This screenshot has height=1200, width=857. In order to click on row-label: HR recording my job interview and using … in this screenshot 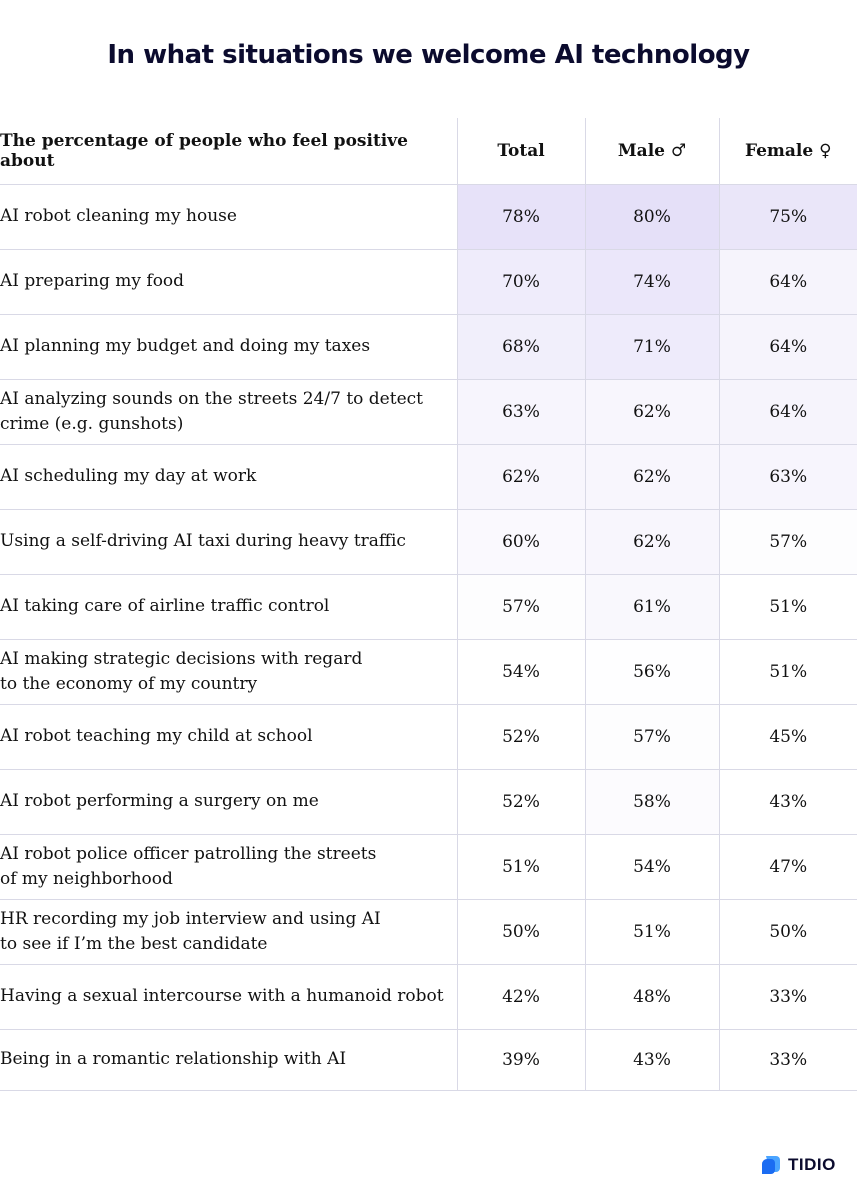, I will do `click(228, 932)`.